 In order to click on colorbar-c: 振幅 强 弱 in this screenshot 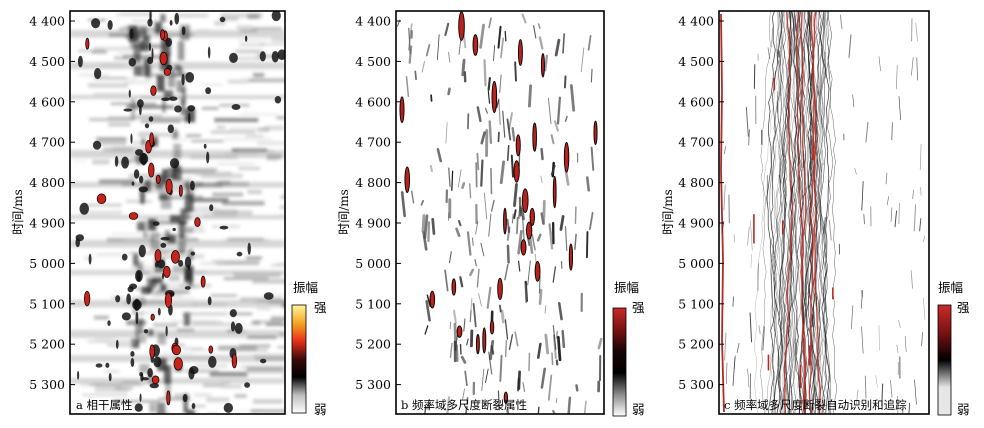, I will do `click(953, 348)`.